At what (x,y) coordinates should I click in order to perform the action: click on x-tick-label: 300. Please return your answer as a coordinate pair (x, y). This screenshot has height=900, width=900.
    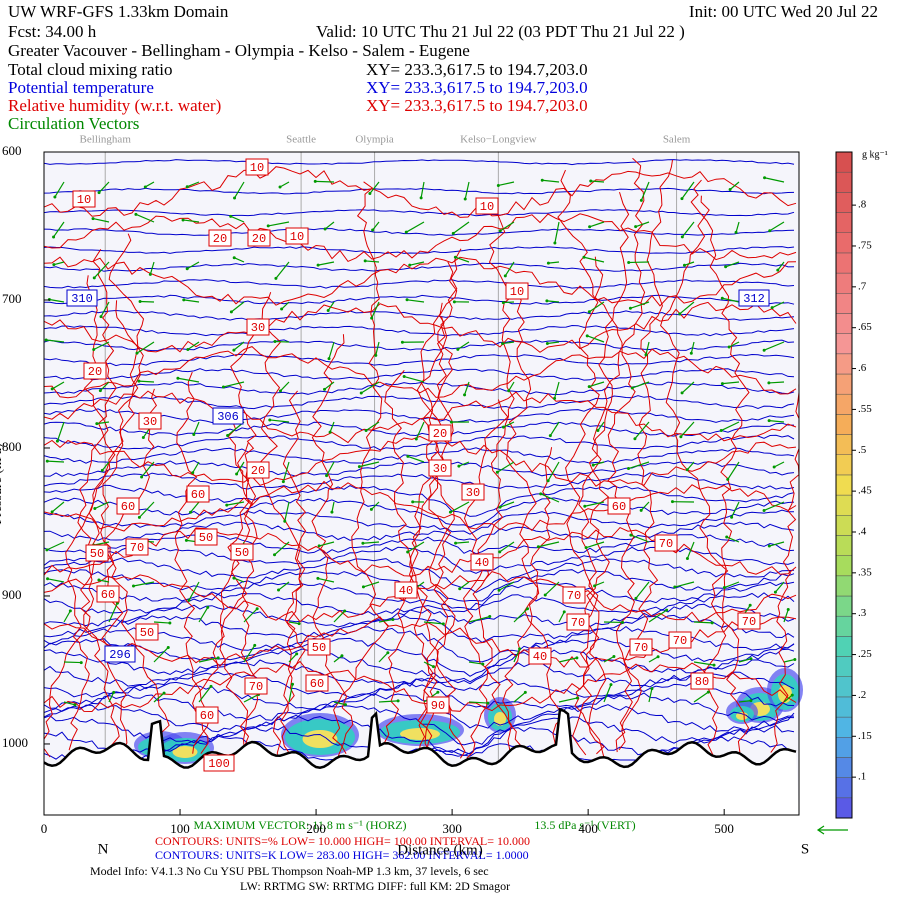
    Looking at the image, I should click on (452, 828).